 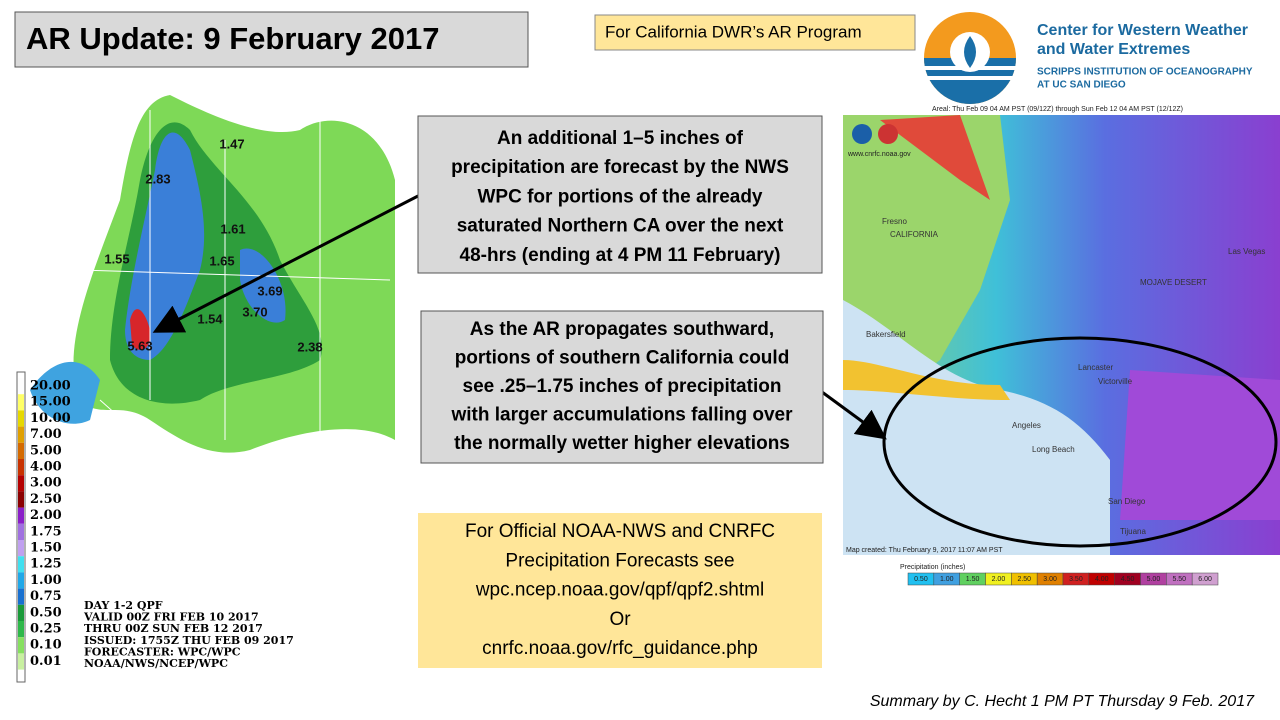 I want to click on text-line: see .25–1.75 inches of precipitation, so click(x=622, y=386).